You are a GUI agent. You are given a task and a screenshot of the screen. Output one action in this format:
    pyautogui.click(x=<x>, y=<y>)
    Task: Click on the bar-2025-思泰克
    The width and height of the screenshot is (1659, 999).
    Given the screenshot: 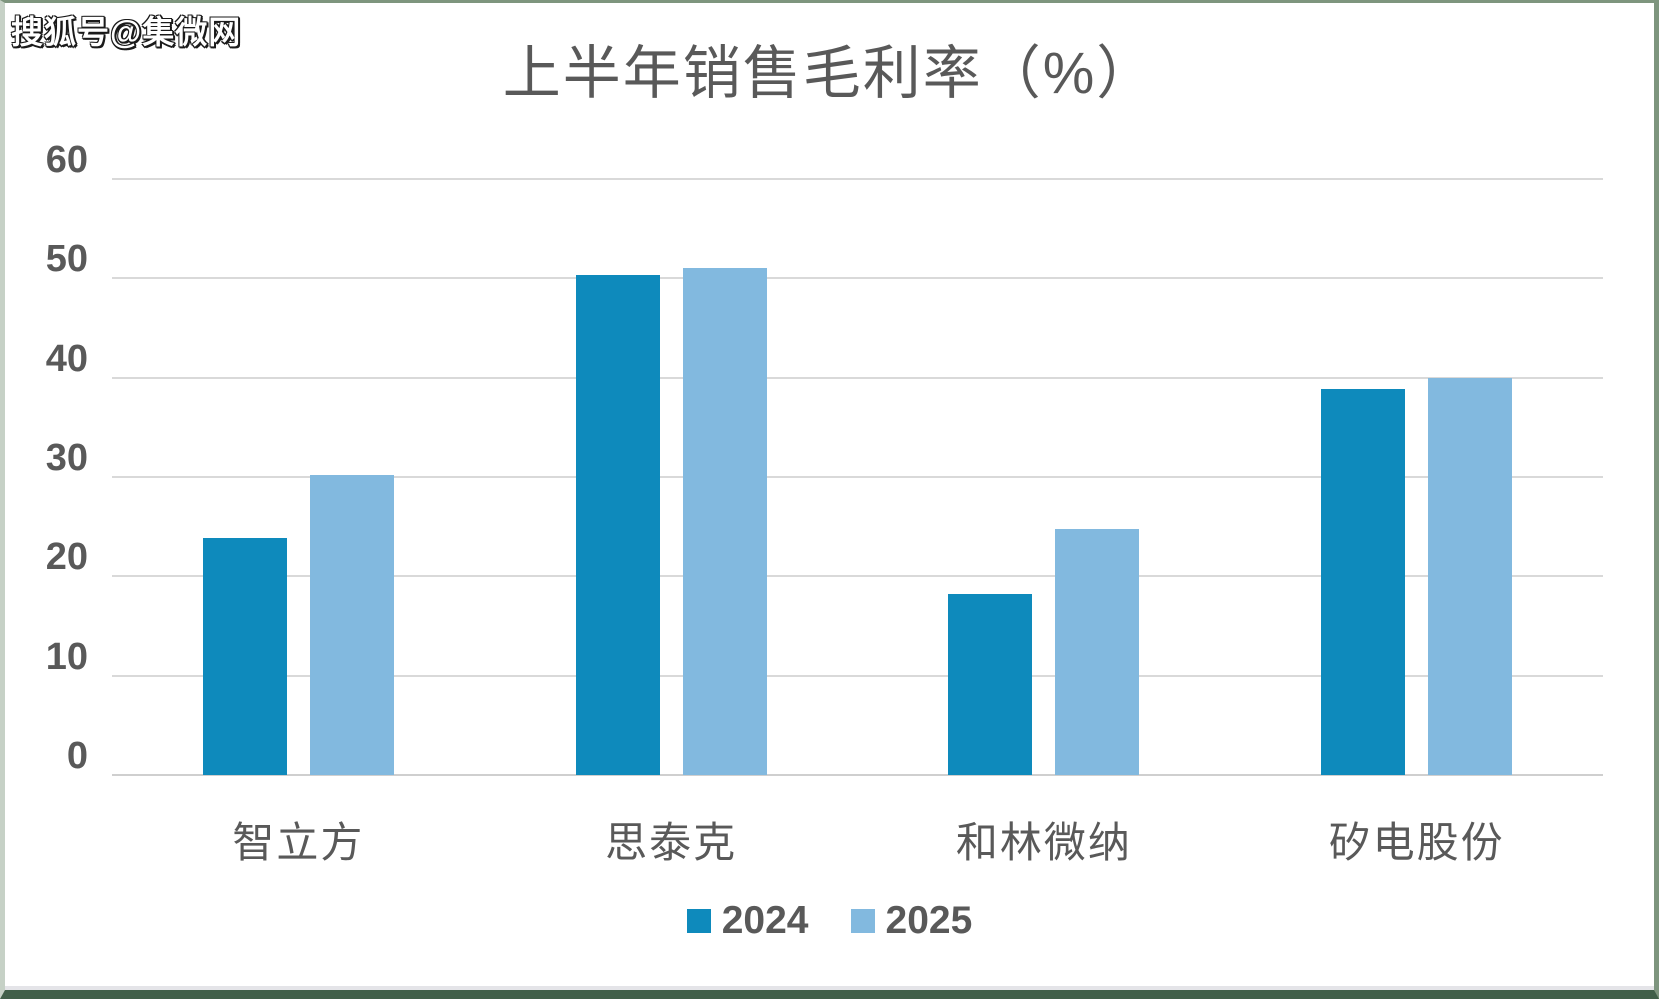 What is the action you would take?
    pyautogui.click(x=724, y=521)
    